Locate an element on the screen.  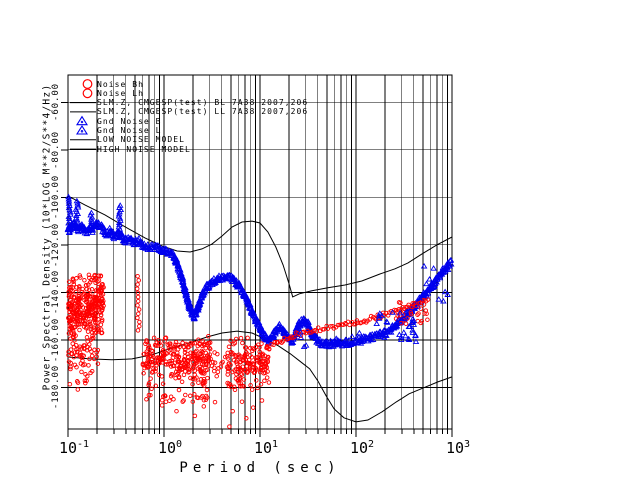
y-tick-label: -100.00 is located at coordinates (56, 197).